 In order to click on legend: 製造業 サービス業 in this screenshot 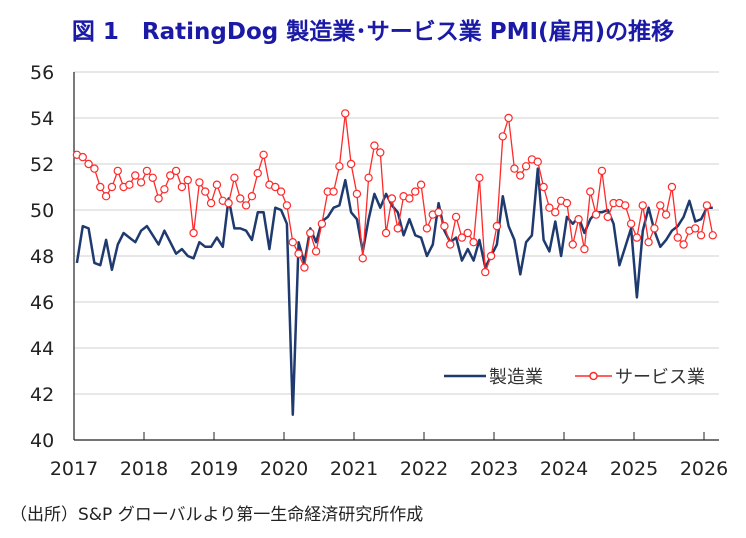, I will do `click(574, 377)`.